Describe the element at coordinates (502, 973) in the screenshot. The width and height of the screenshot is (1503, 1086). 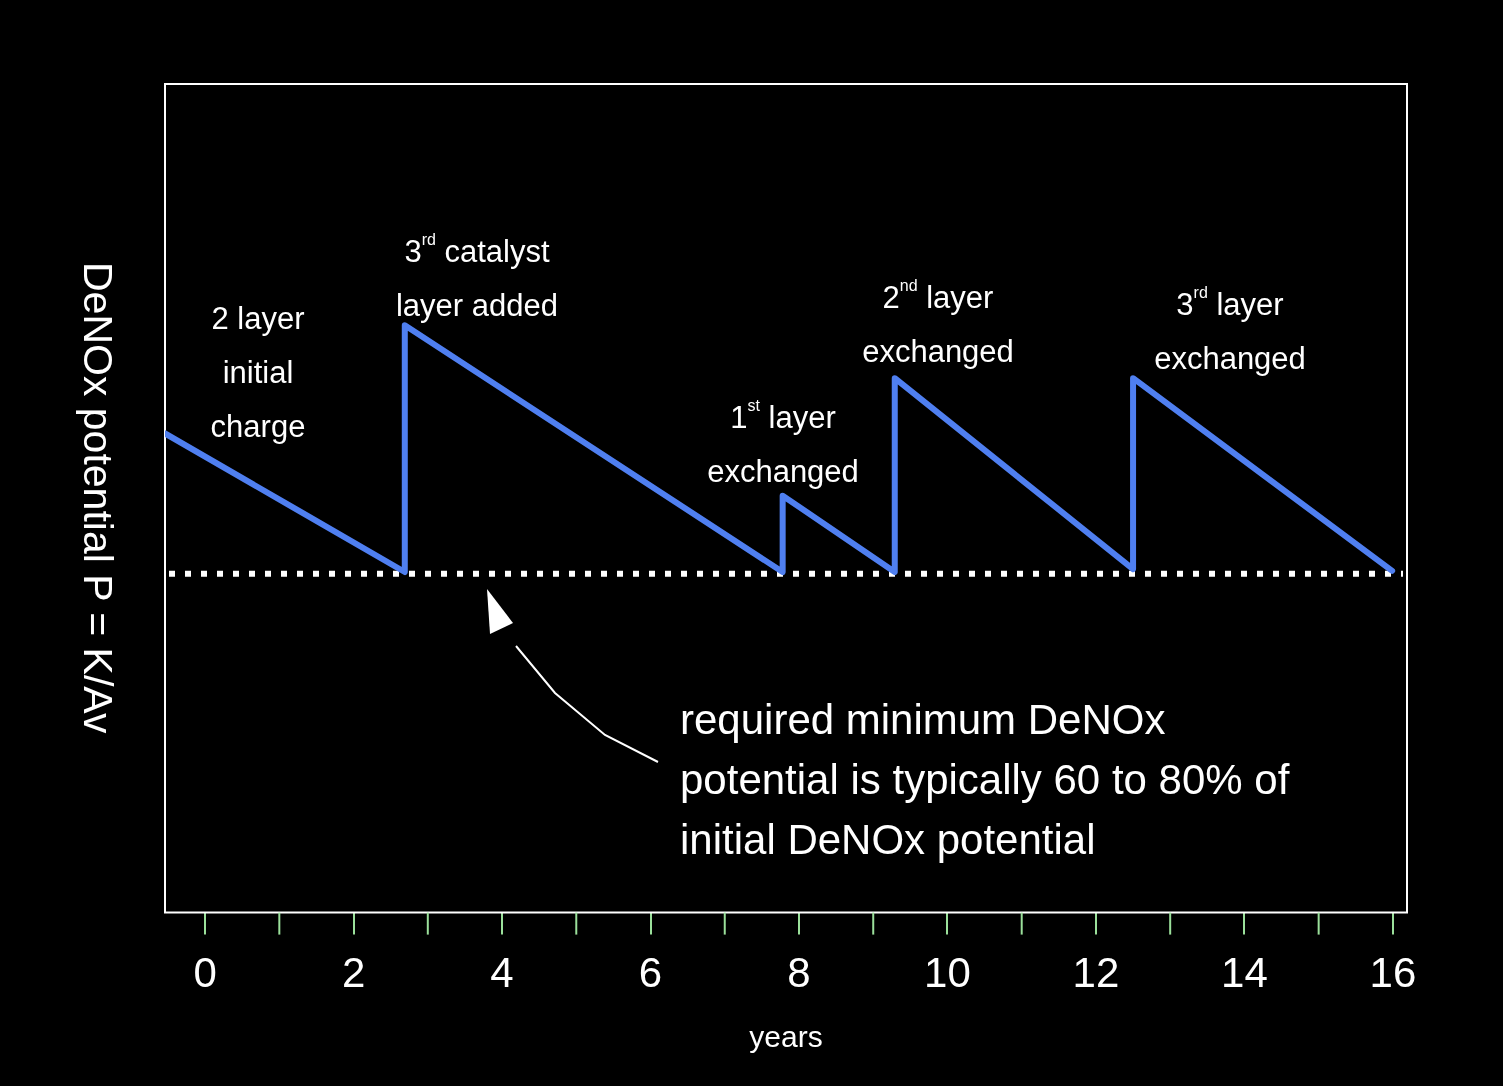
I see `x-tick-label: 4` at that location.